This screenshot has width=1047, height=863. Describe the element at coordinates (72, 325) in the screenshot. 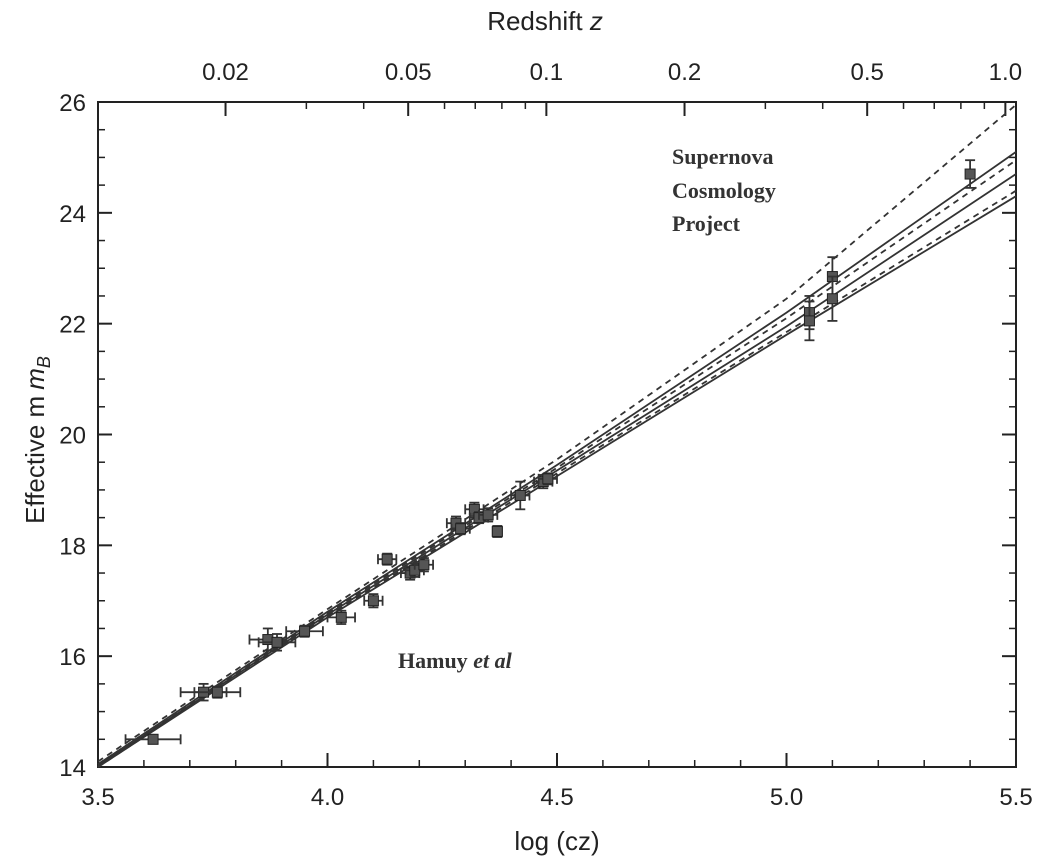

I see `y-tick-label: 22` at that location.